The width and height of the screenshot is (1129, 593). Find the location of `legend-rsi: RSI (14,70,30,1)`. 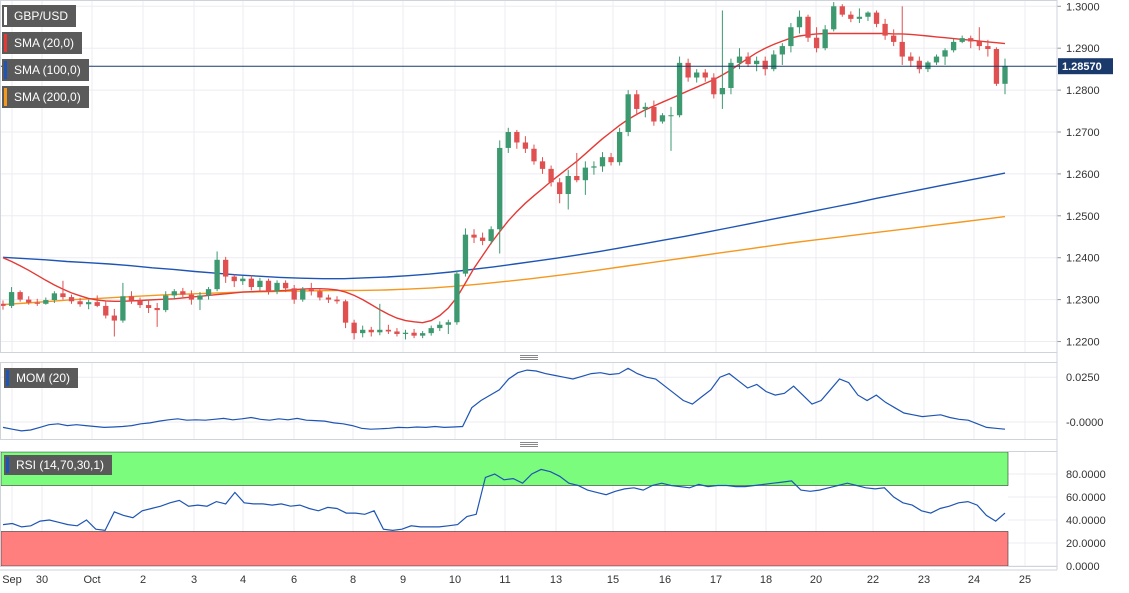

legend-rsi: RSI (14,70,30,1) is located at coordinates (58, 465).